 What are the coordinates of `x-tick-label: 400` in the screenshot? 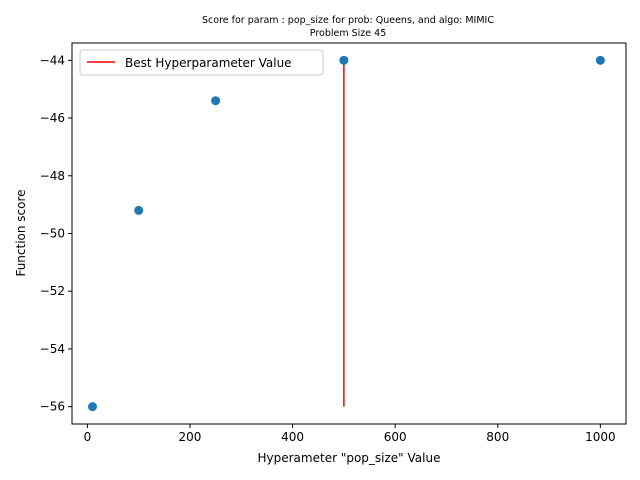 It's located at (292, 437).